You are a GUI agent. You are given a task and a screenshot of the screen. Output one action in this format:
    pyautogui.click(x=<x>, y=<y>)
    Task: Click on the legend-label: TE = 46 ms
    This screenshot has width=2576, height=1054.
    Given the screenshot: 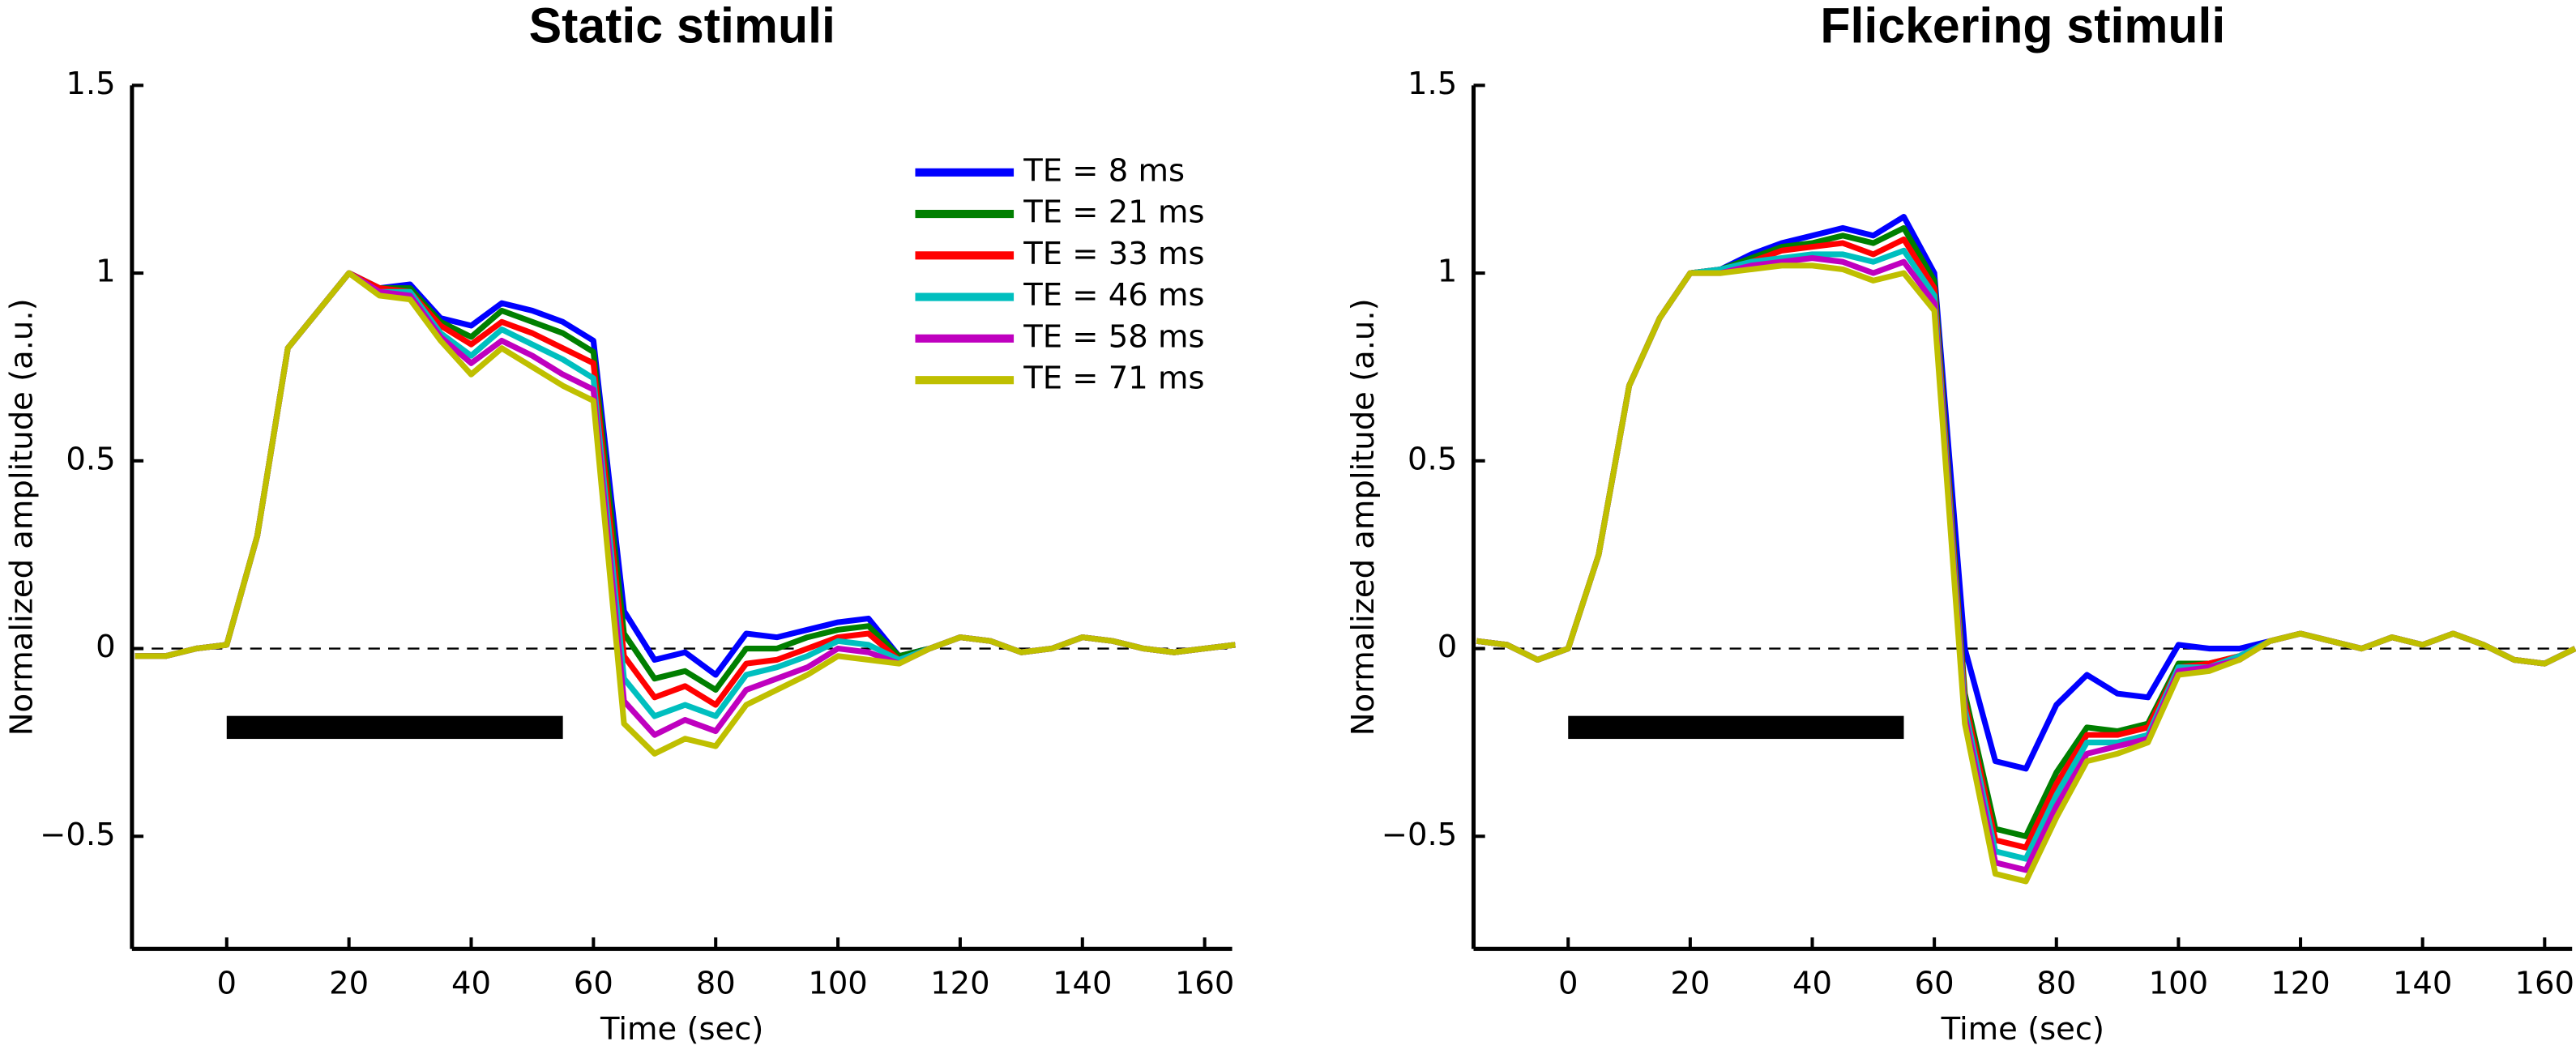 What is the action you would take?
    pyautogui.click(x=1113, y=295)
    